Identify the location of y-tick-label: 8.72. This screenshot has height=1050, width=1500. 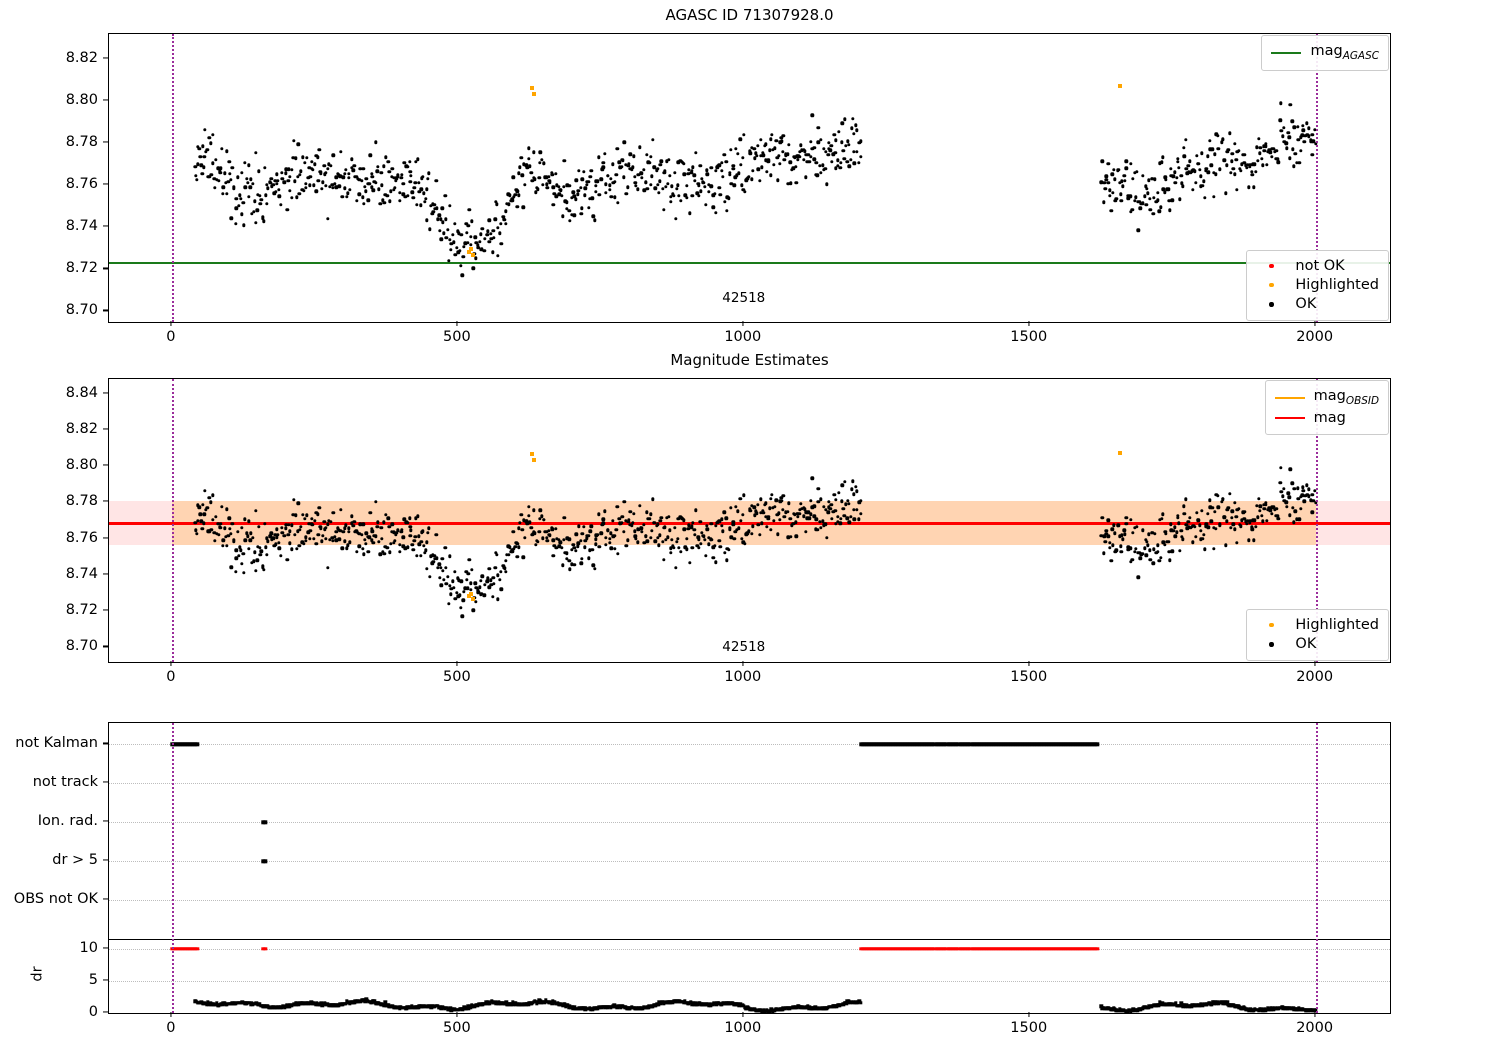
(81, 610).